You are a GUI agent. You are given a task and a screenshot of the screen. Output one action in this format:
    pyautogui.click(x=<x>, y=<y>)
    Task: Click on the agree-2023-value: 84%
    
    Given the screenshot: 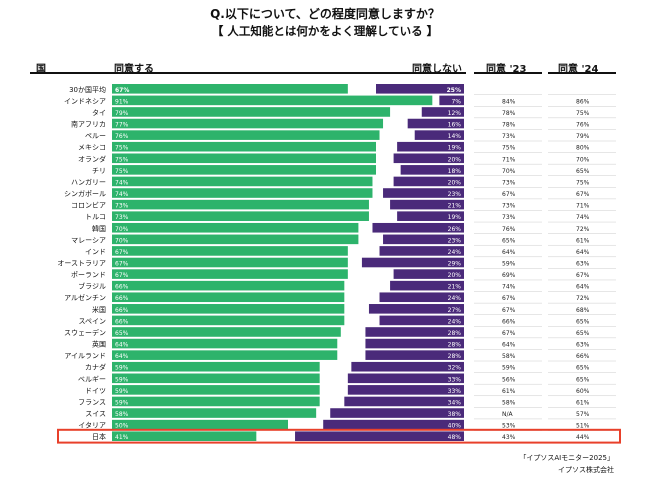 What is the action you would take?
    pyautogui.click(x=509, y=101)
    